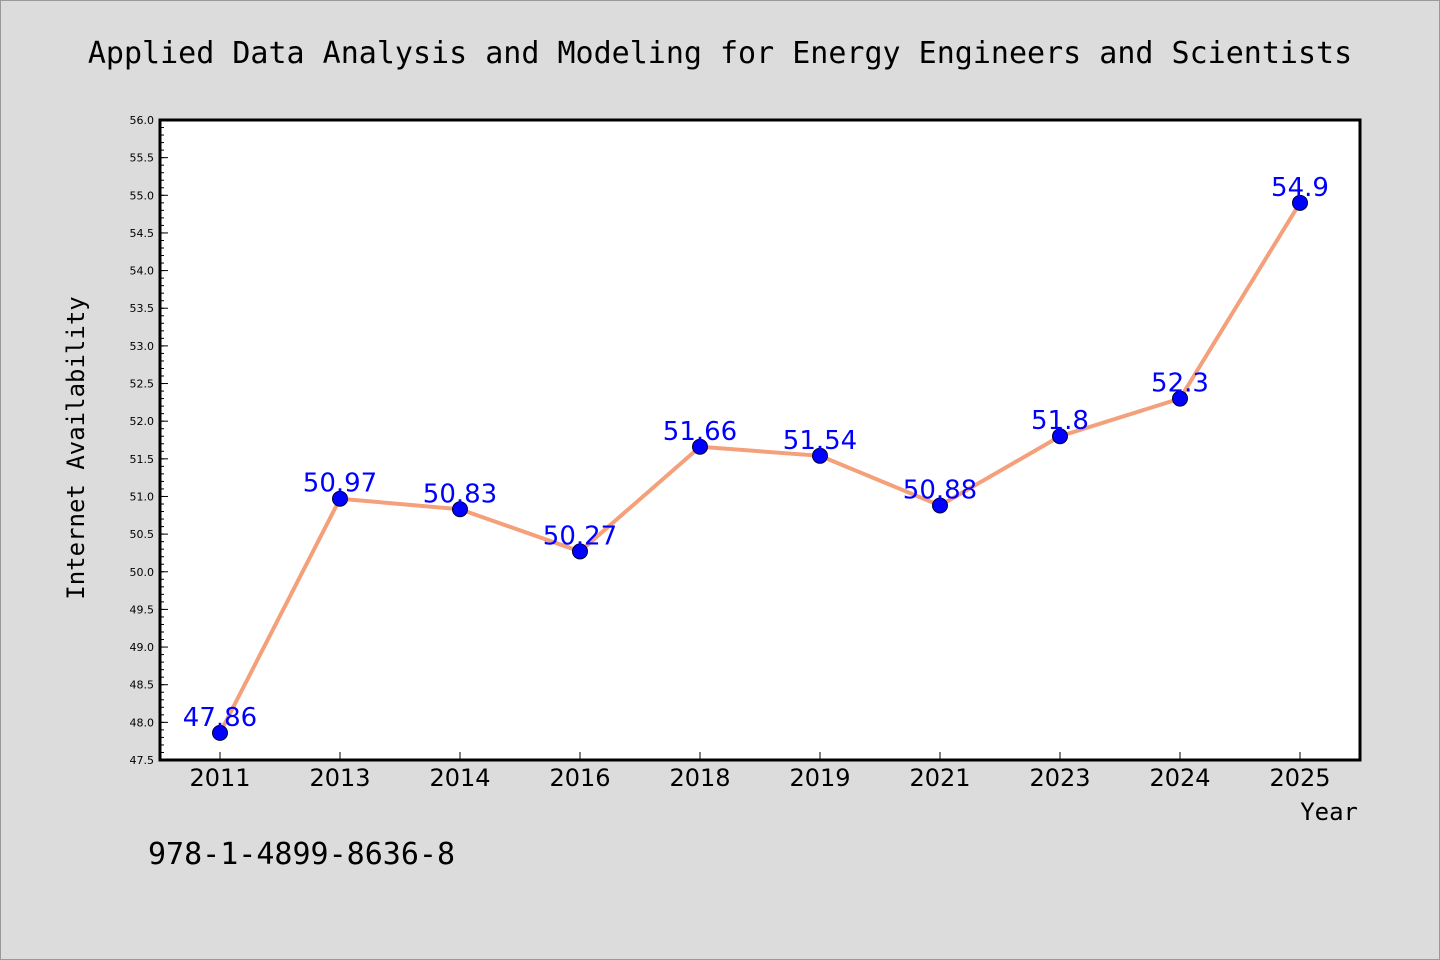 This screenshot has height=960, width=1440. What do you see at coordinates (1300, 188) in the screenshot?
I see `data-label: 54.9` at bounding box center [1300, 188].